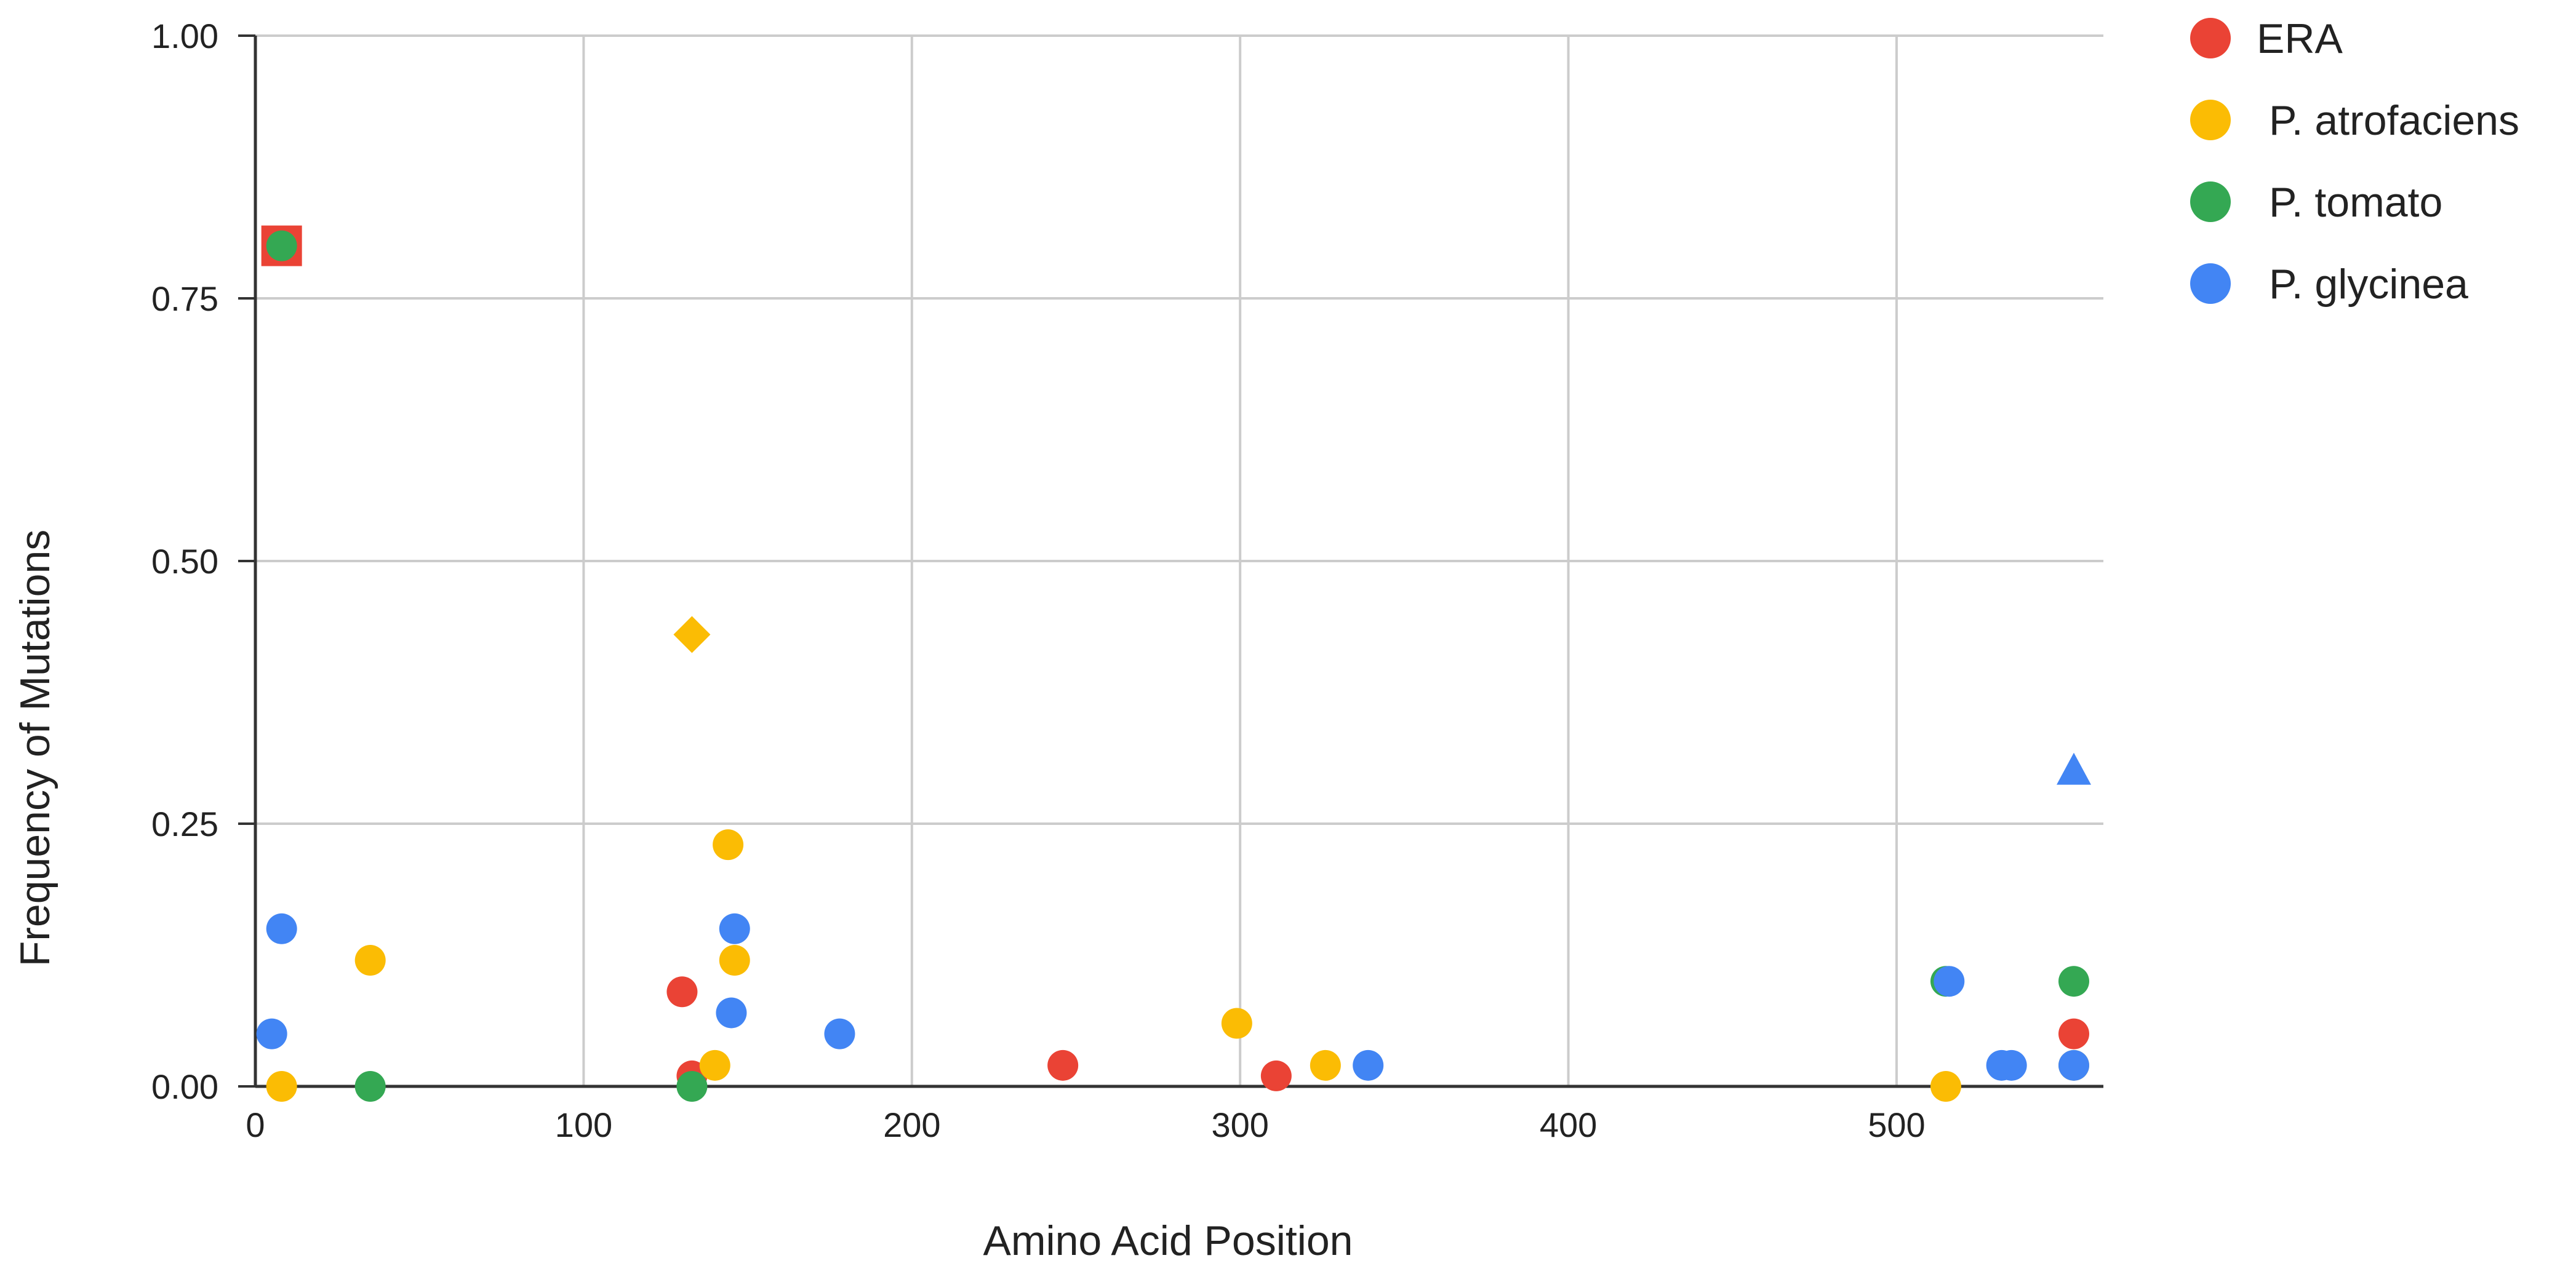 The height and width of the screenshot is (1282, 2576). Describe the element at coordinates (184, 824) in the screenshot. I see `y-tick-label: 0.25` at that location.